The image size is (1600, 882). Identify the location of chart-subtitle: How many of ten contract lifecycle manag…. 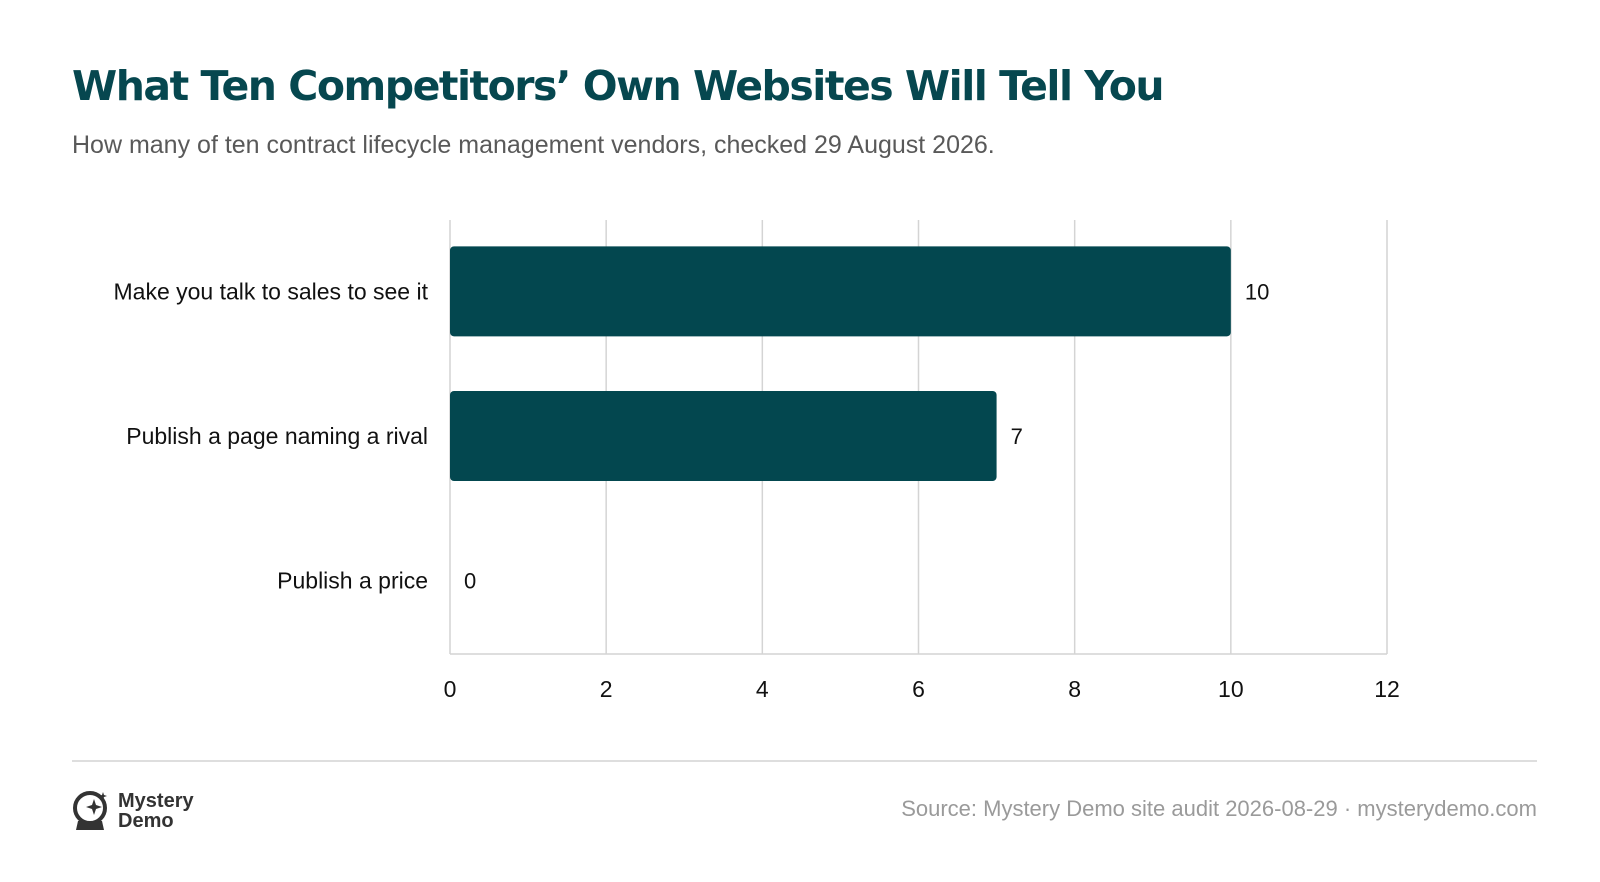
(533, 145).